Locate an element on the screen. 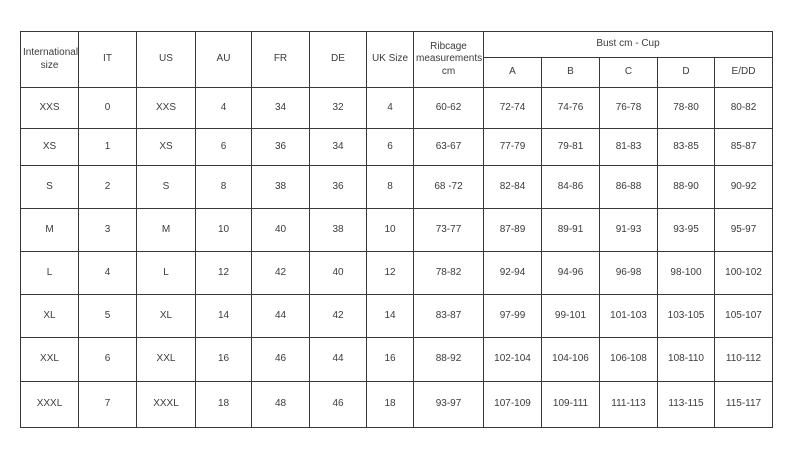 Image resolution: width=792 pixels, height=468 pixels. table-cell: 104-106 is located at coordinates (570, 359).